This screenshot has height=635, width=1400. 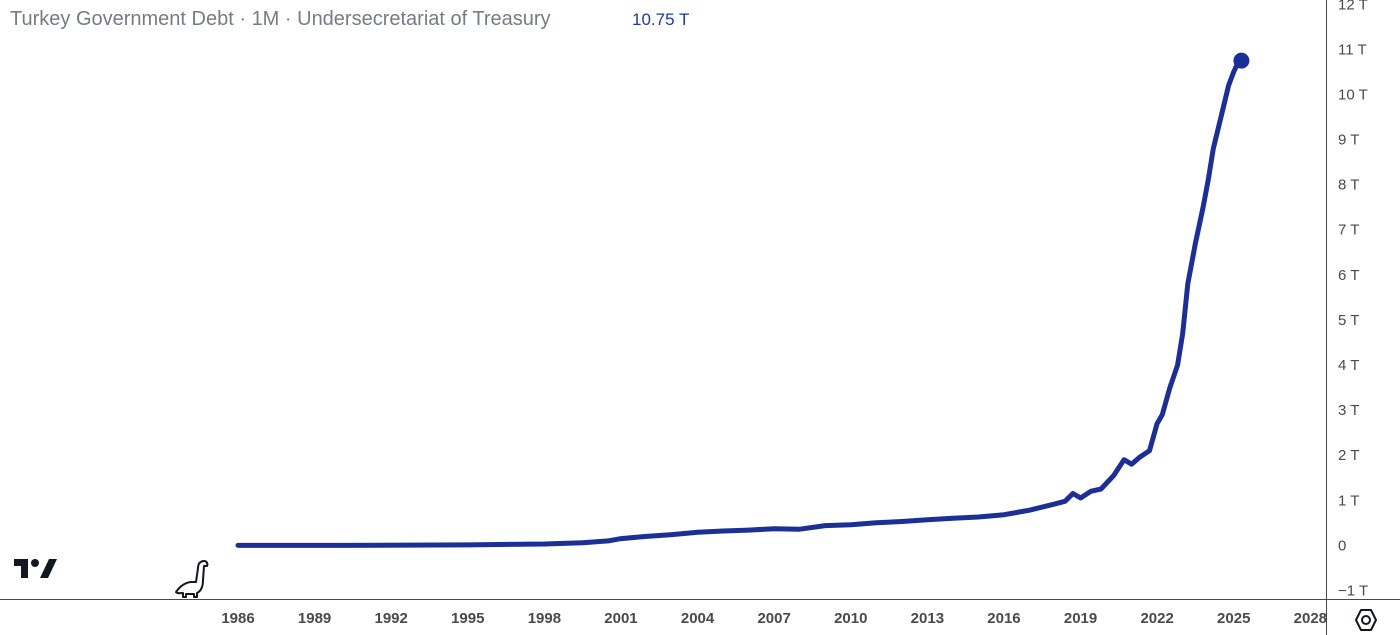 What do you see at coordinates (698, 618) in the screenshot?
I see `x-tick-label: 2004` at bounding box center [698, 618].